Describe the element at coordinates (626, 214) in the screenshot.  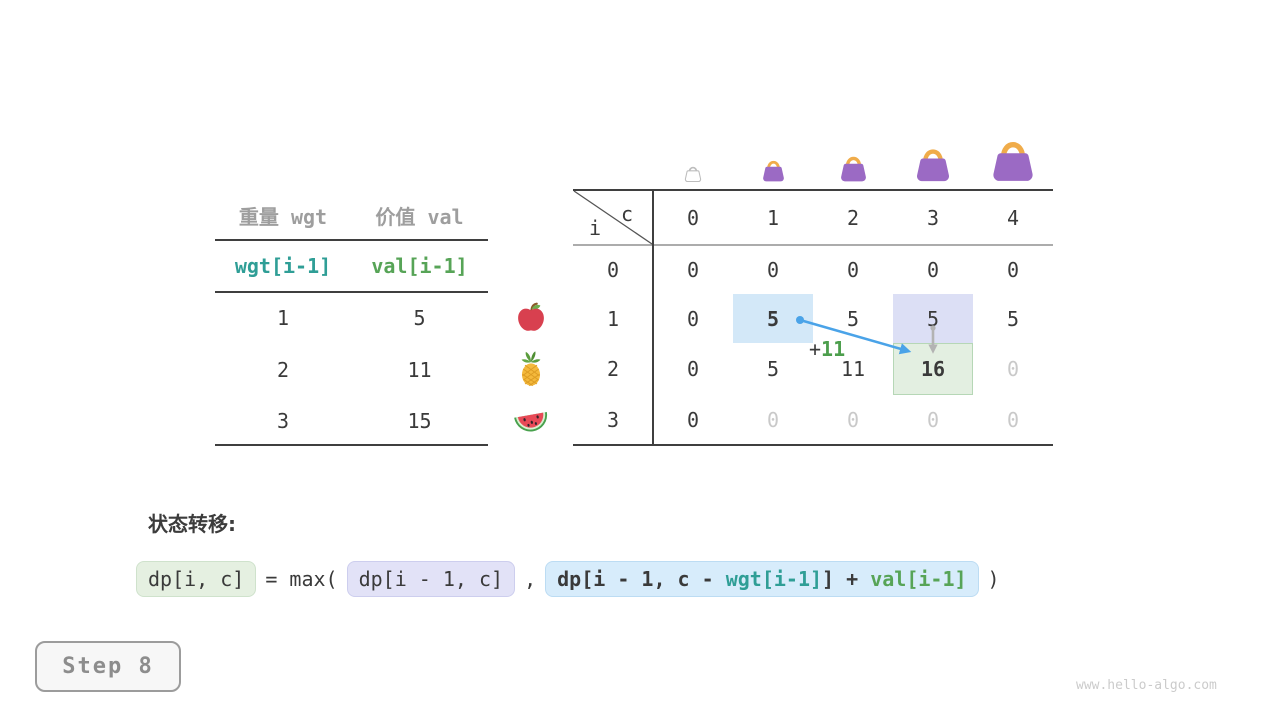
I see `capacity-variable-label: c` at that location.